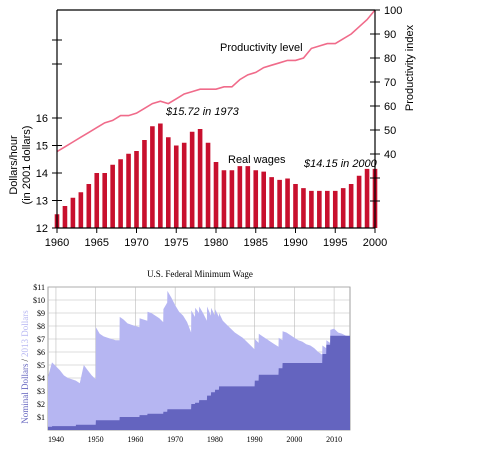  Describe the element at coordinates (39, 300) in the screenshot. I see `y-tick-label: $10` at that location.